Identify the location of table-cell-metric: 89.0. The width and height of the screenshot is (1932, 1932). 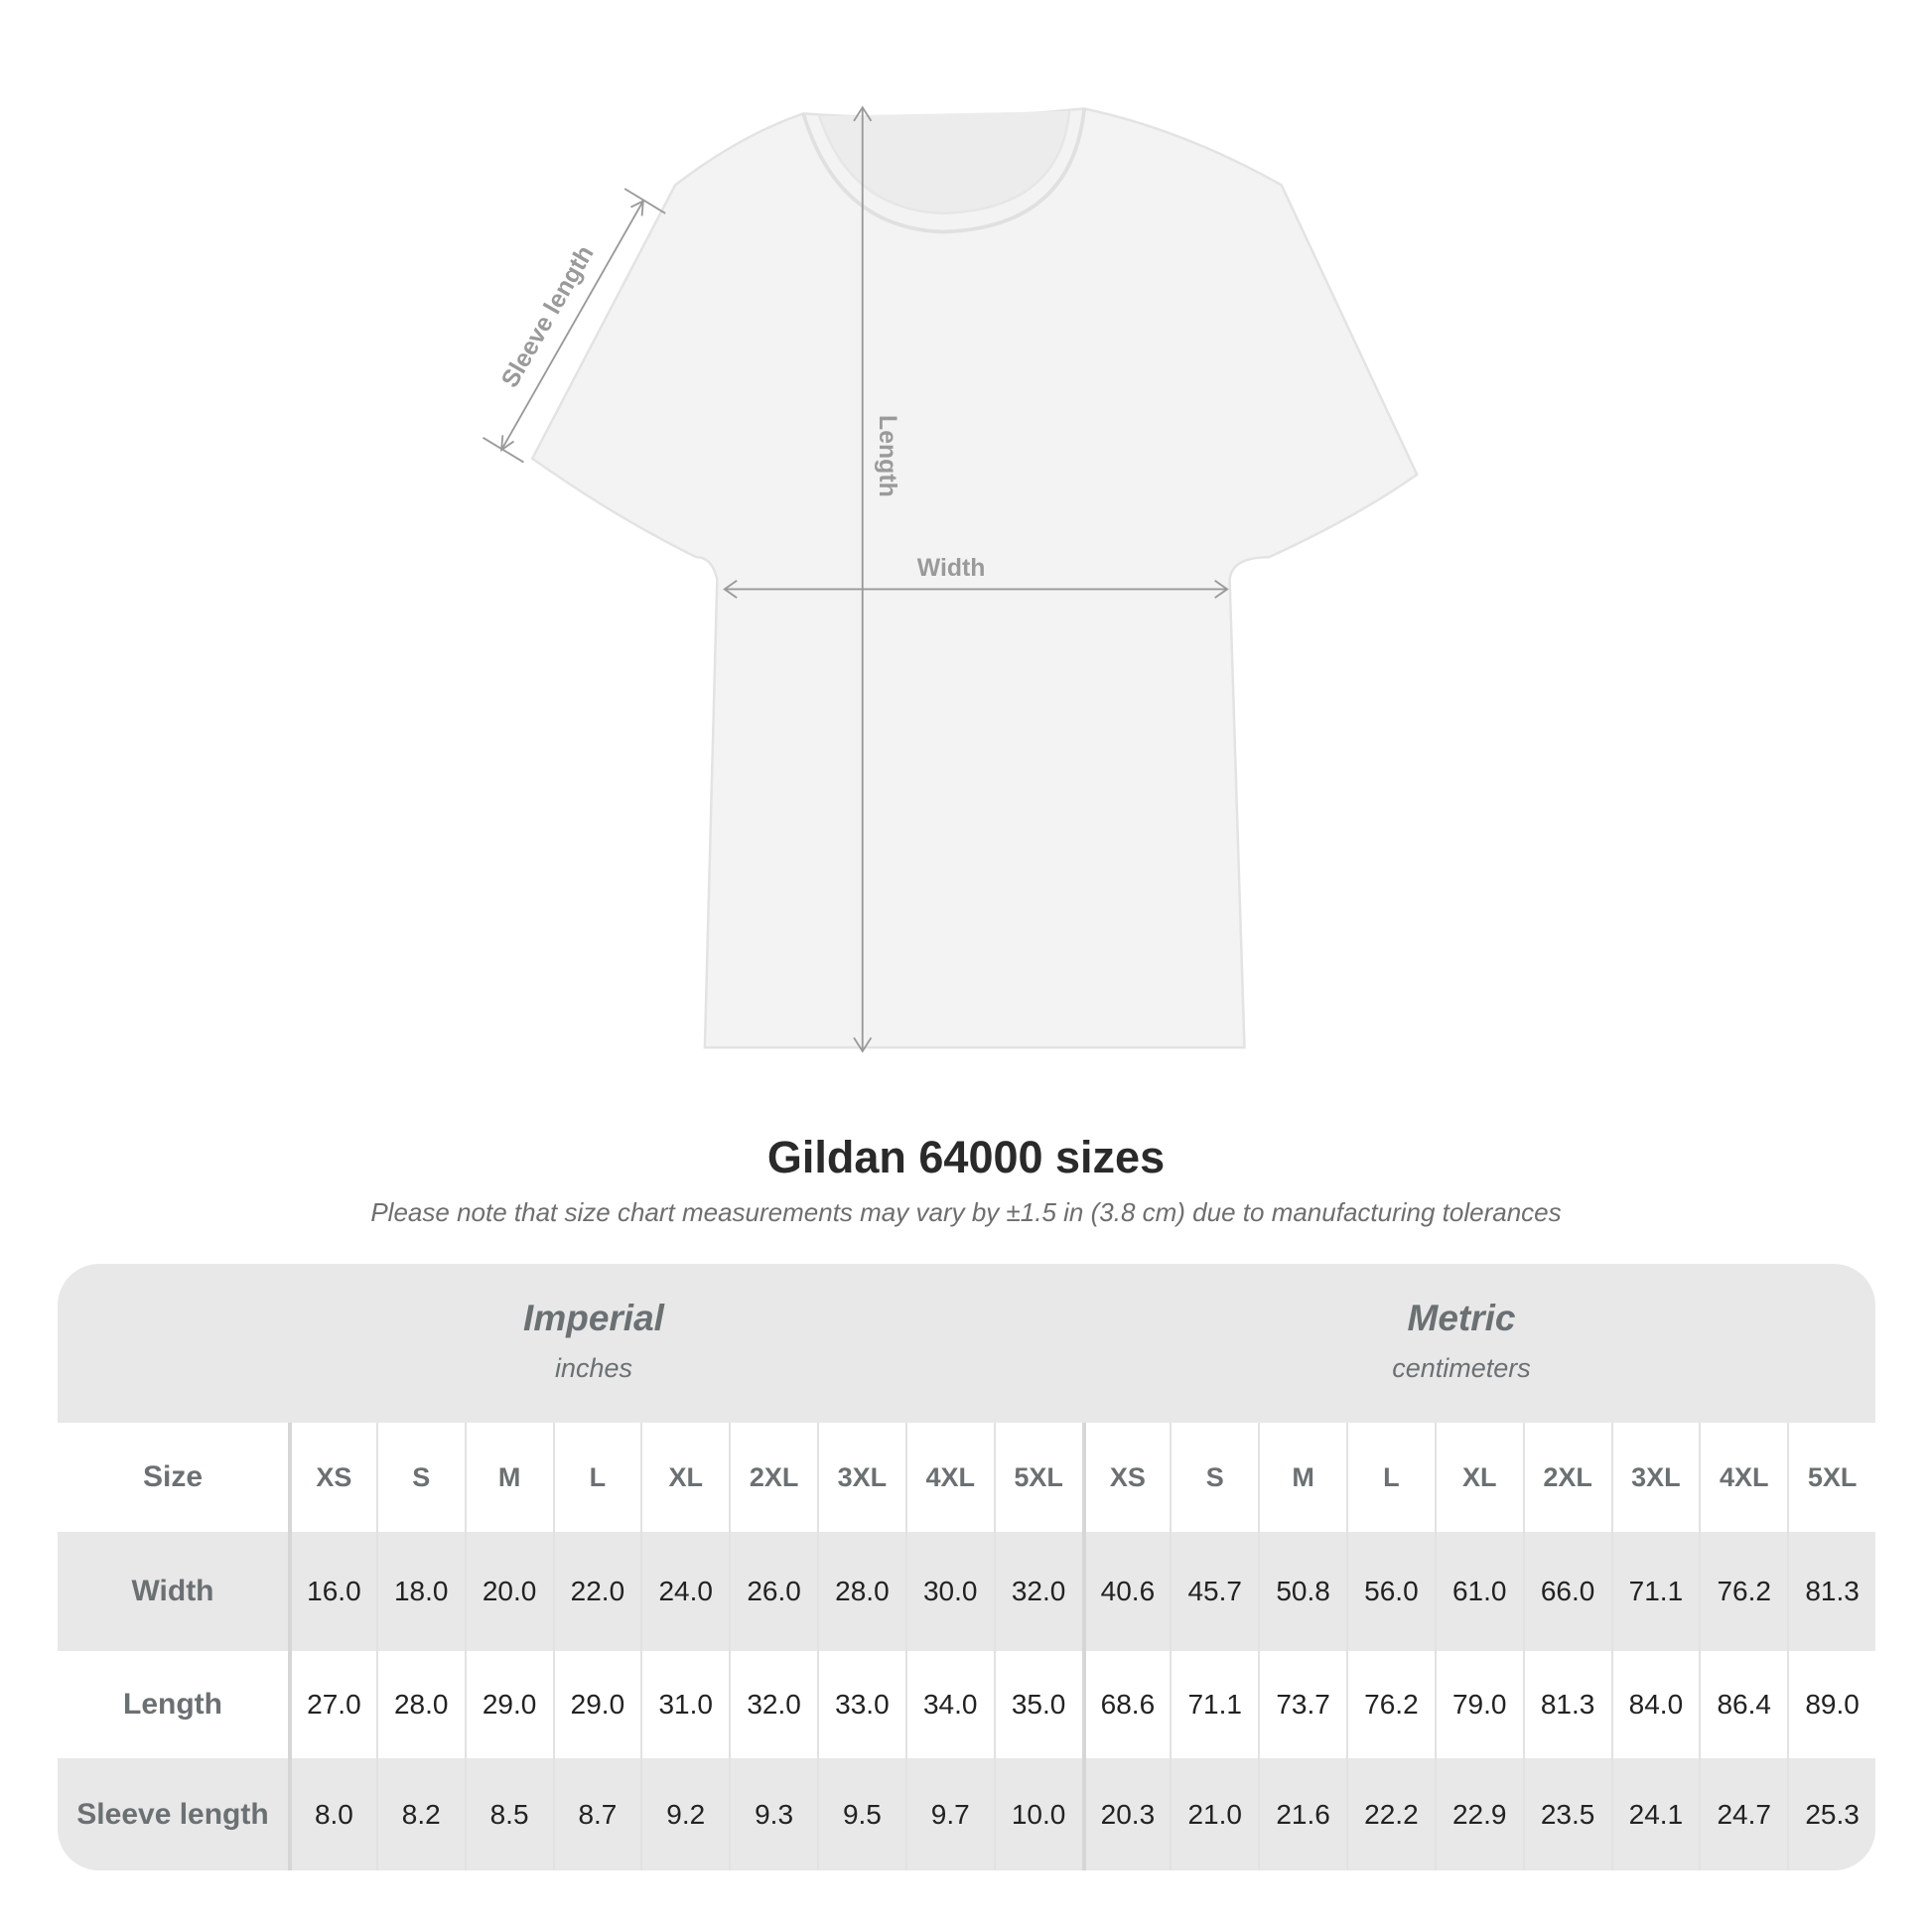
(1831, 1705).